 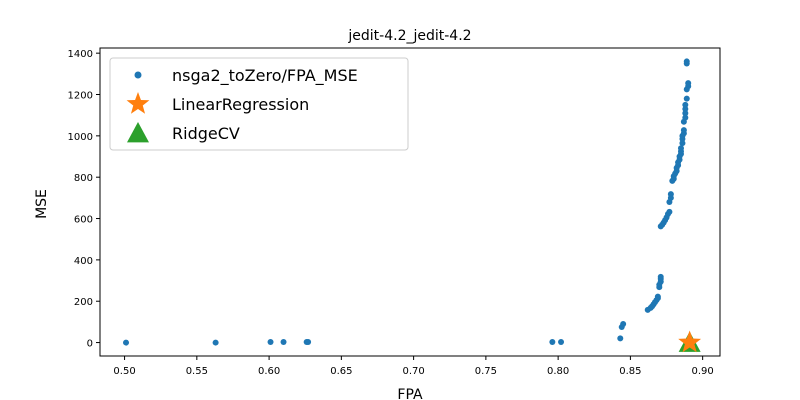 I want to click on series-linearregression, so click(x=690, y=341).